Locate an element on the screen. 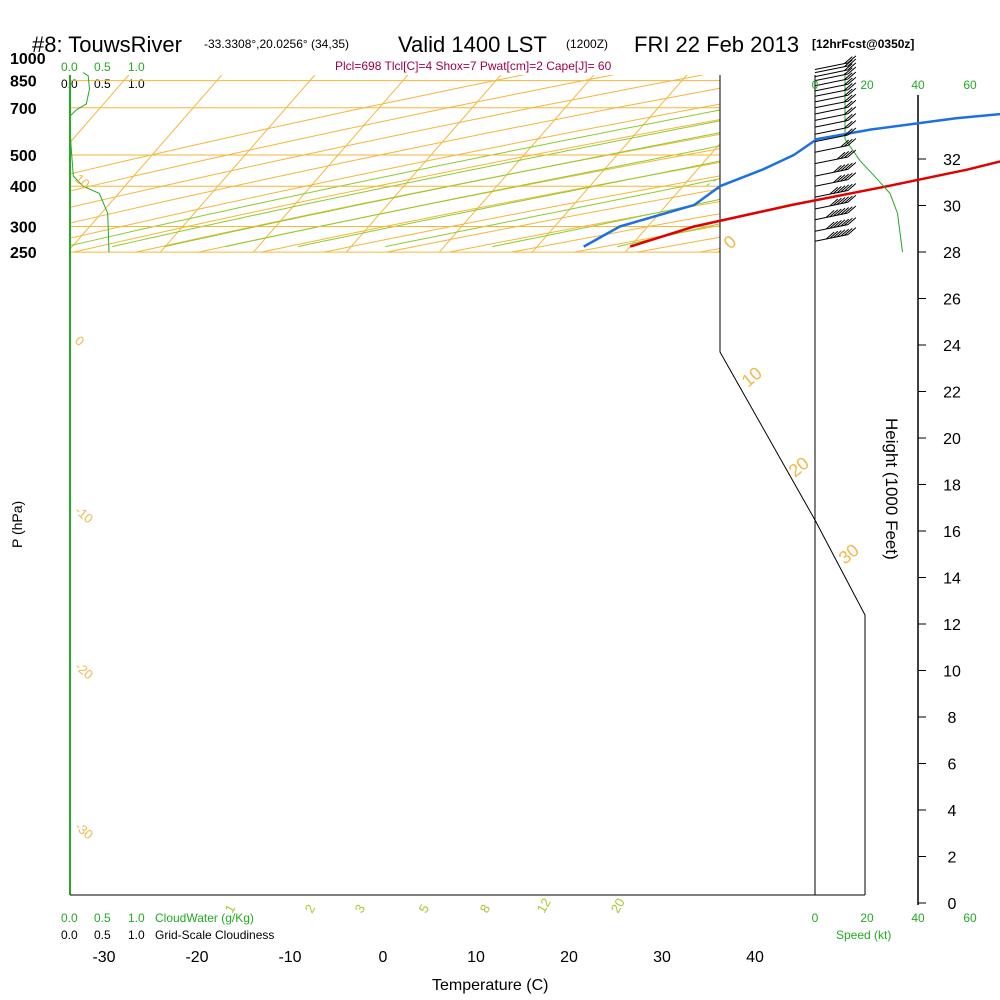  station-name: #8: TouwsRiver is located at coordinates (107, 44).